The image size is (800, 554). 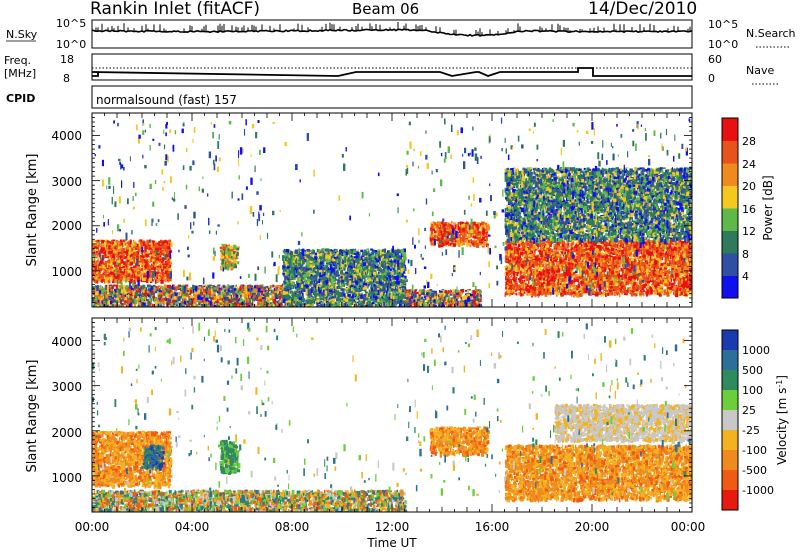 What do you see at coordinates (391, 72) in the screenshot?
I see `freq-trace` at bounding box center [391, 72].